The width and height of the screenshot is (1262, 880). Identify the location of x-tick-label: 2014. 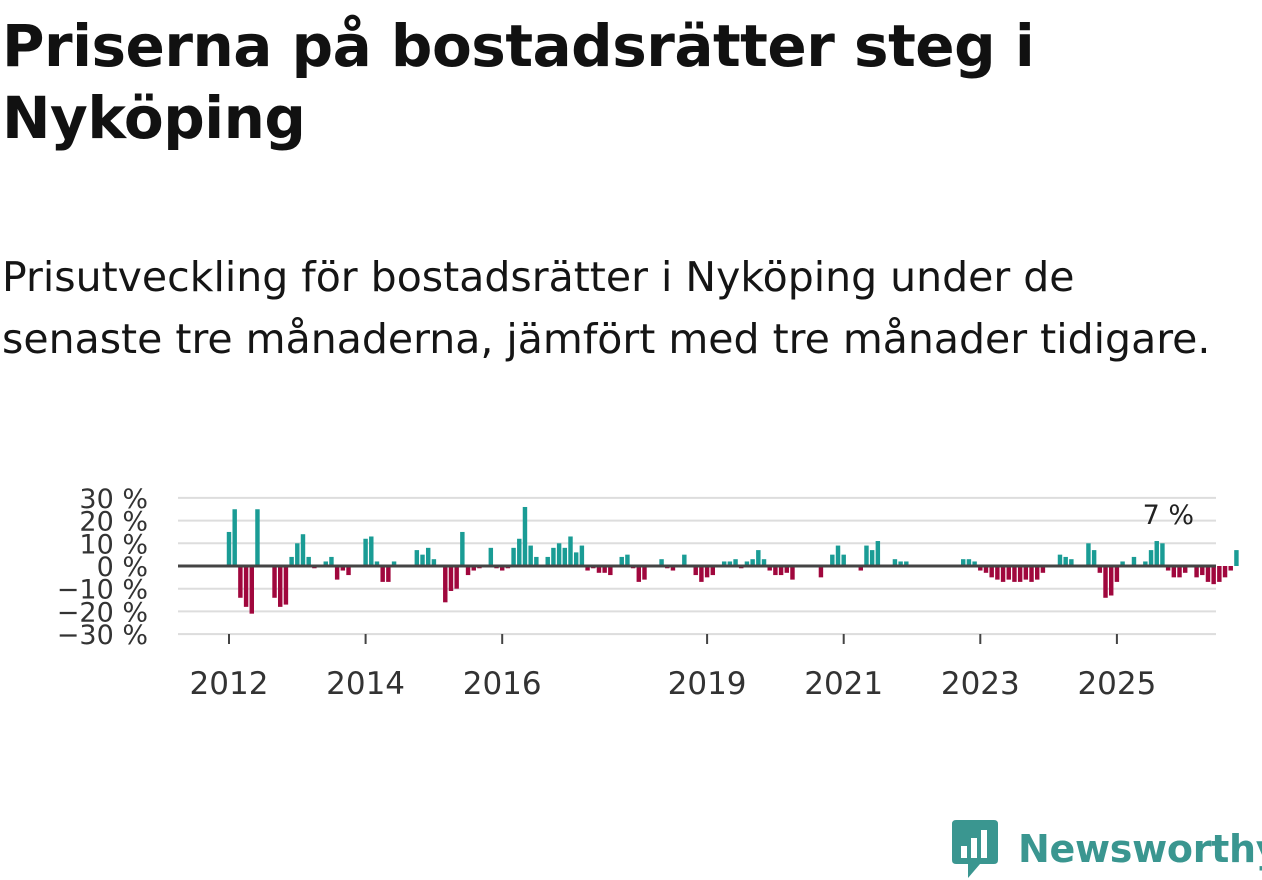
(365, 684).